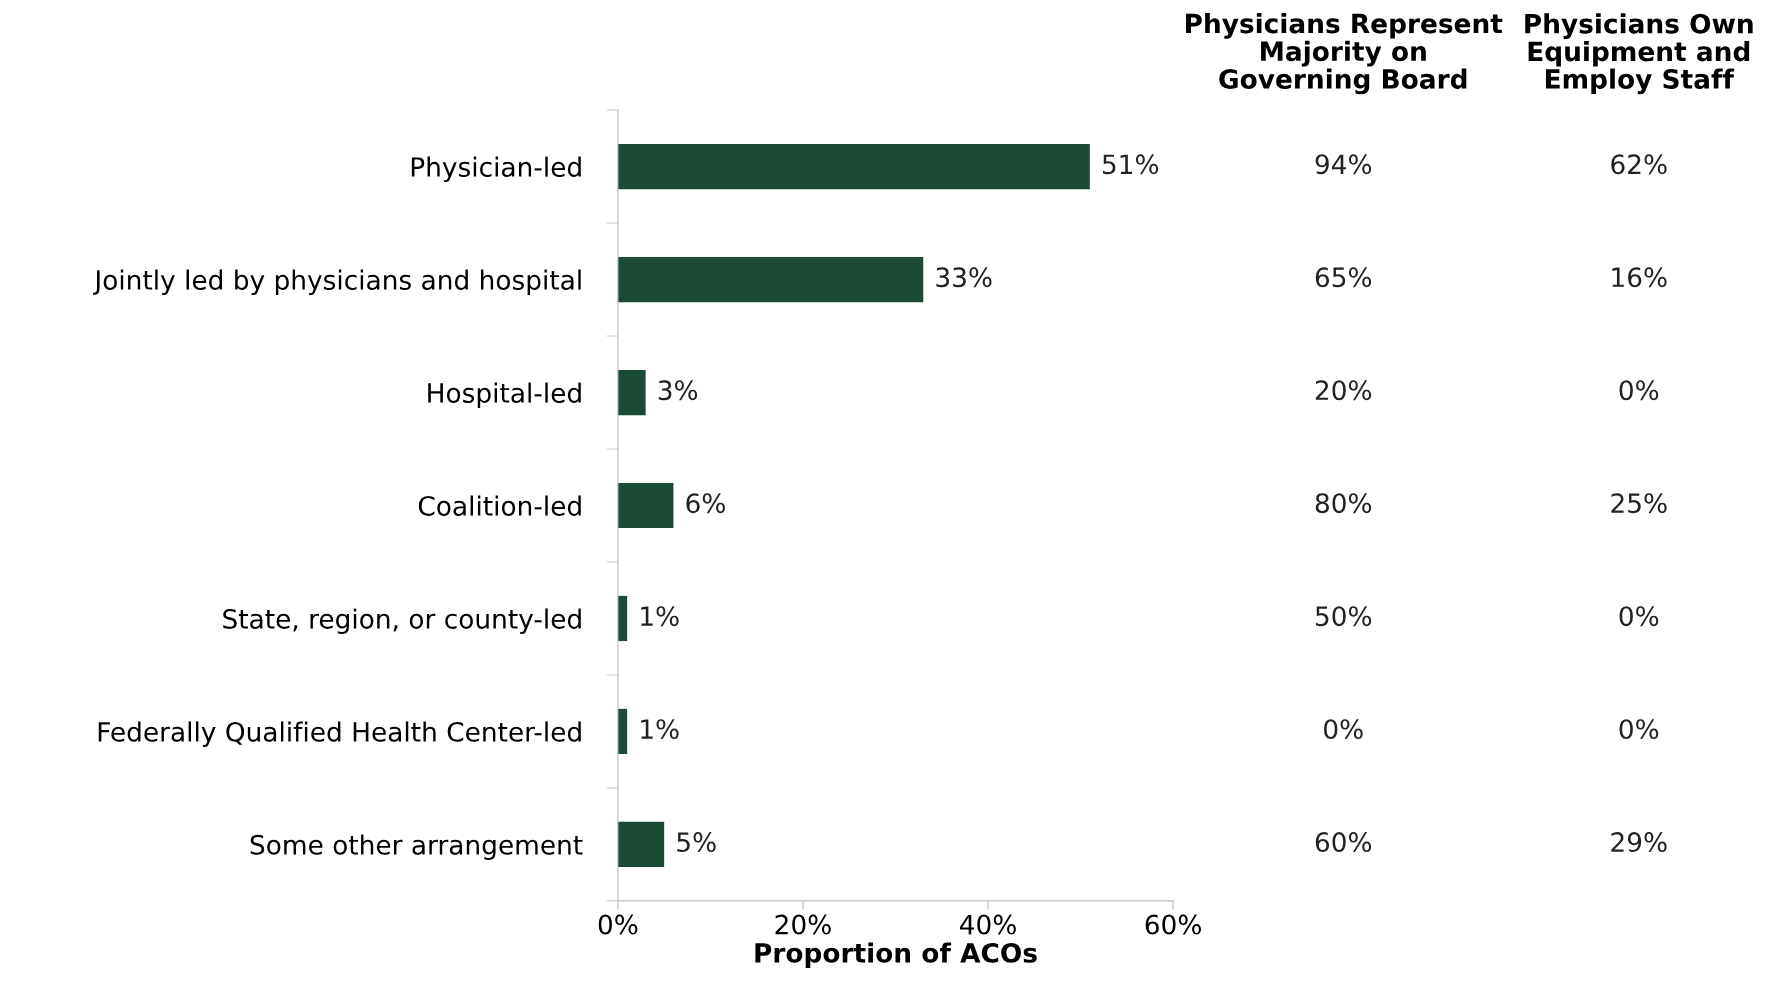  I want to click on data-label: 51%, so click(1130, 164).